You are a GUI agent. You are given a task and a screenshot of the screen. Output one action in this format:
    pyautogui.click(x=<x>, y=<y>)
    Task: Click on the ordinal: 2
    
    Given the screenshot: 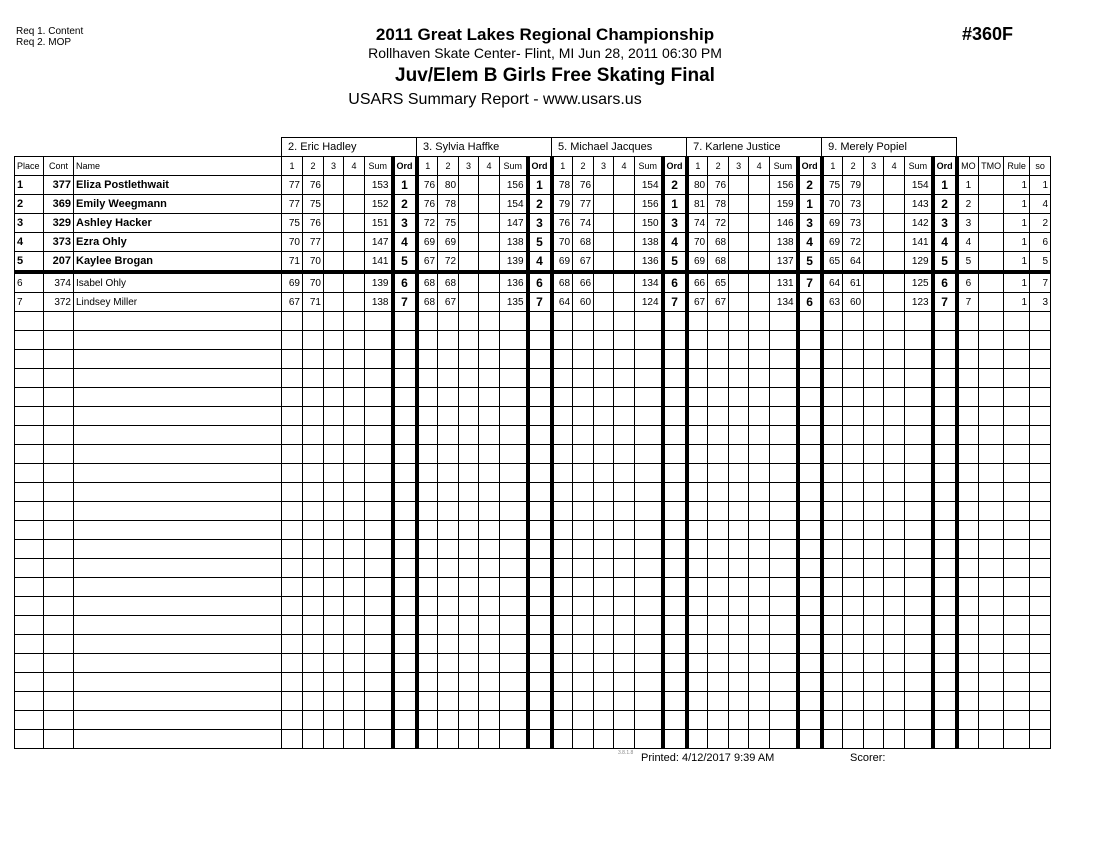 What is the action you would take?
    pyautogui.click(x=539, y=204)
    